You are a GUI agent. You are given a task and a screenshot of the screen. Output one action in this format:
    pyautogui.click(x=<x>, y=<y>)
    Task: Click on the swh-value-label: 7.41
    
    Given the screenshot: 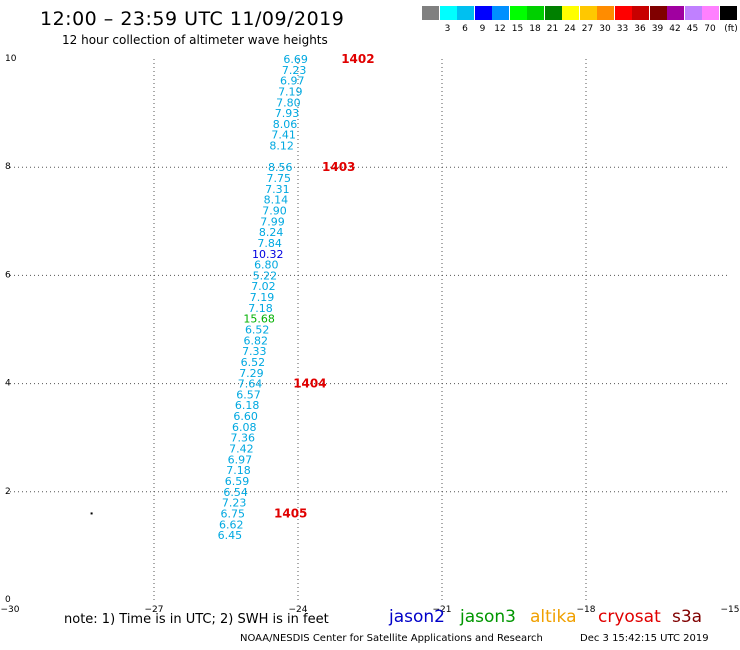 What is the action you would take?
    pyautogui.click(x=283, y=135)
    